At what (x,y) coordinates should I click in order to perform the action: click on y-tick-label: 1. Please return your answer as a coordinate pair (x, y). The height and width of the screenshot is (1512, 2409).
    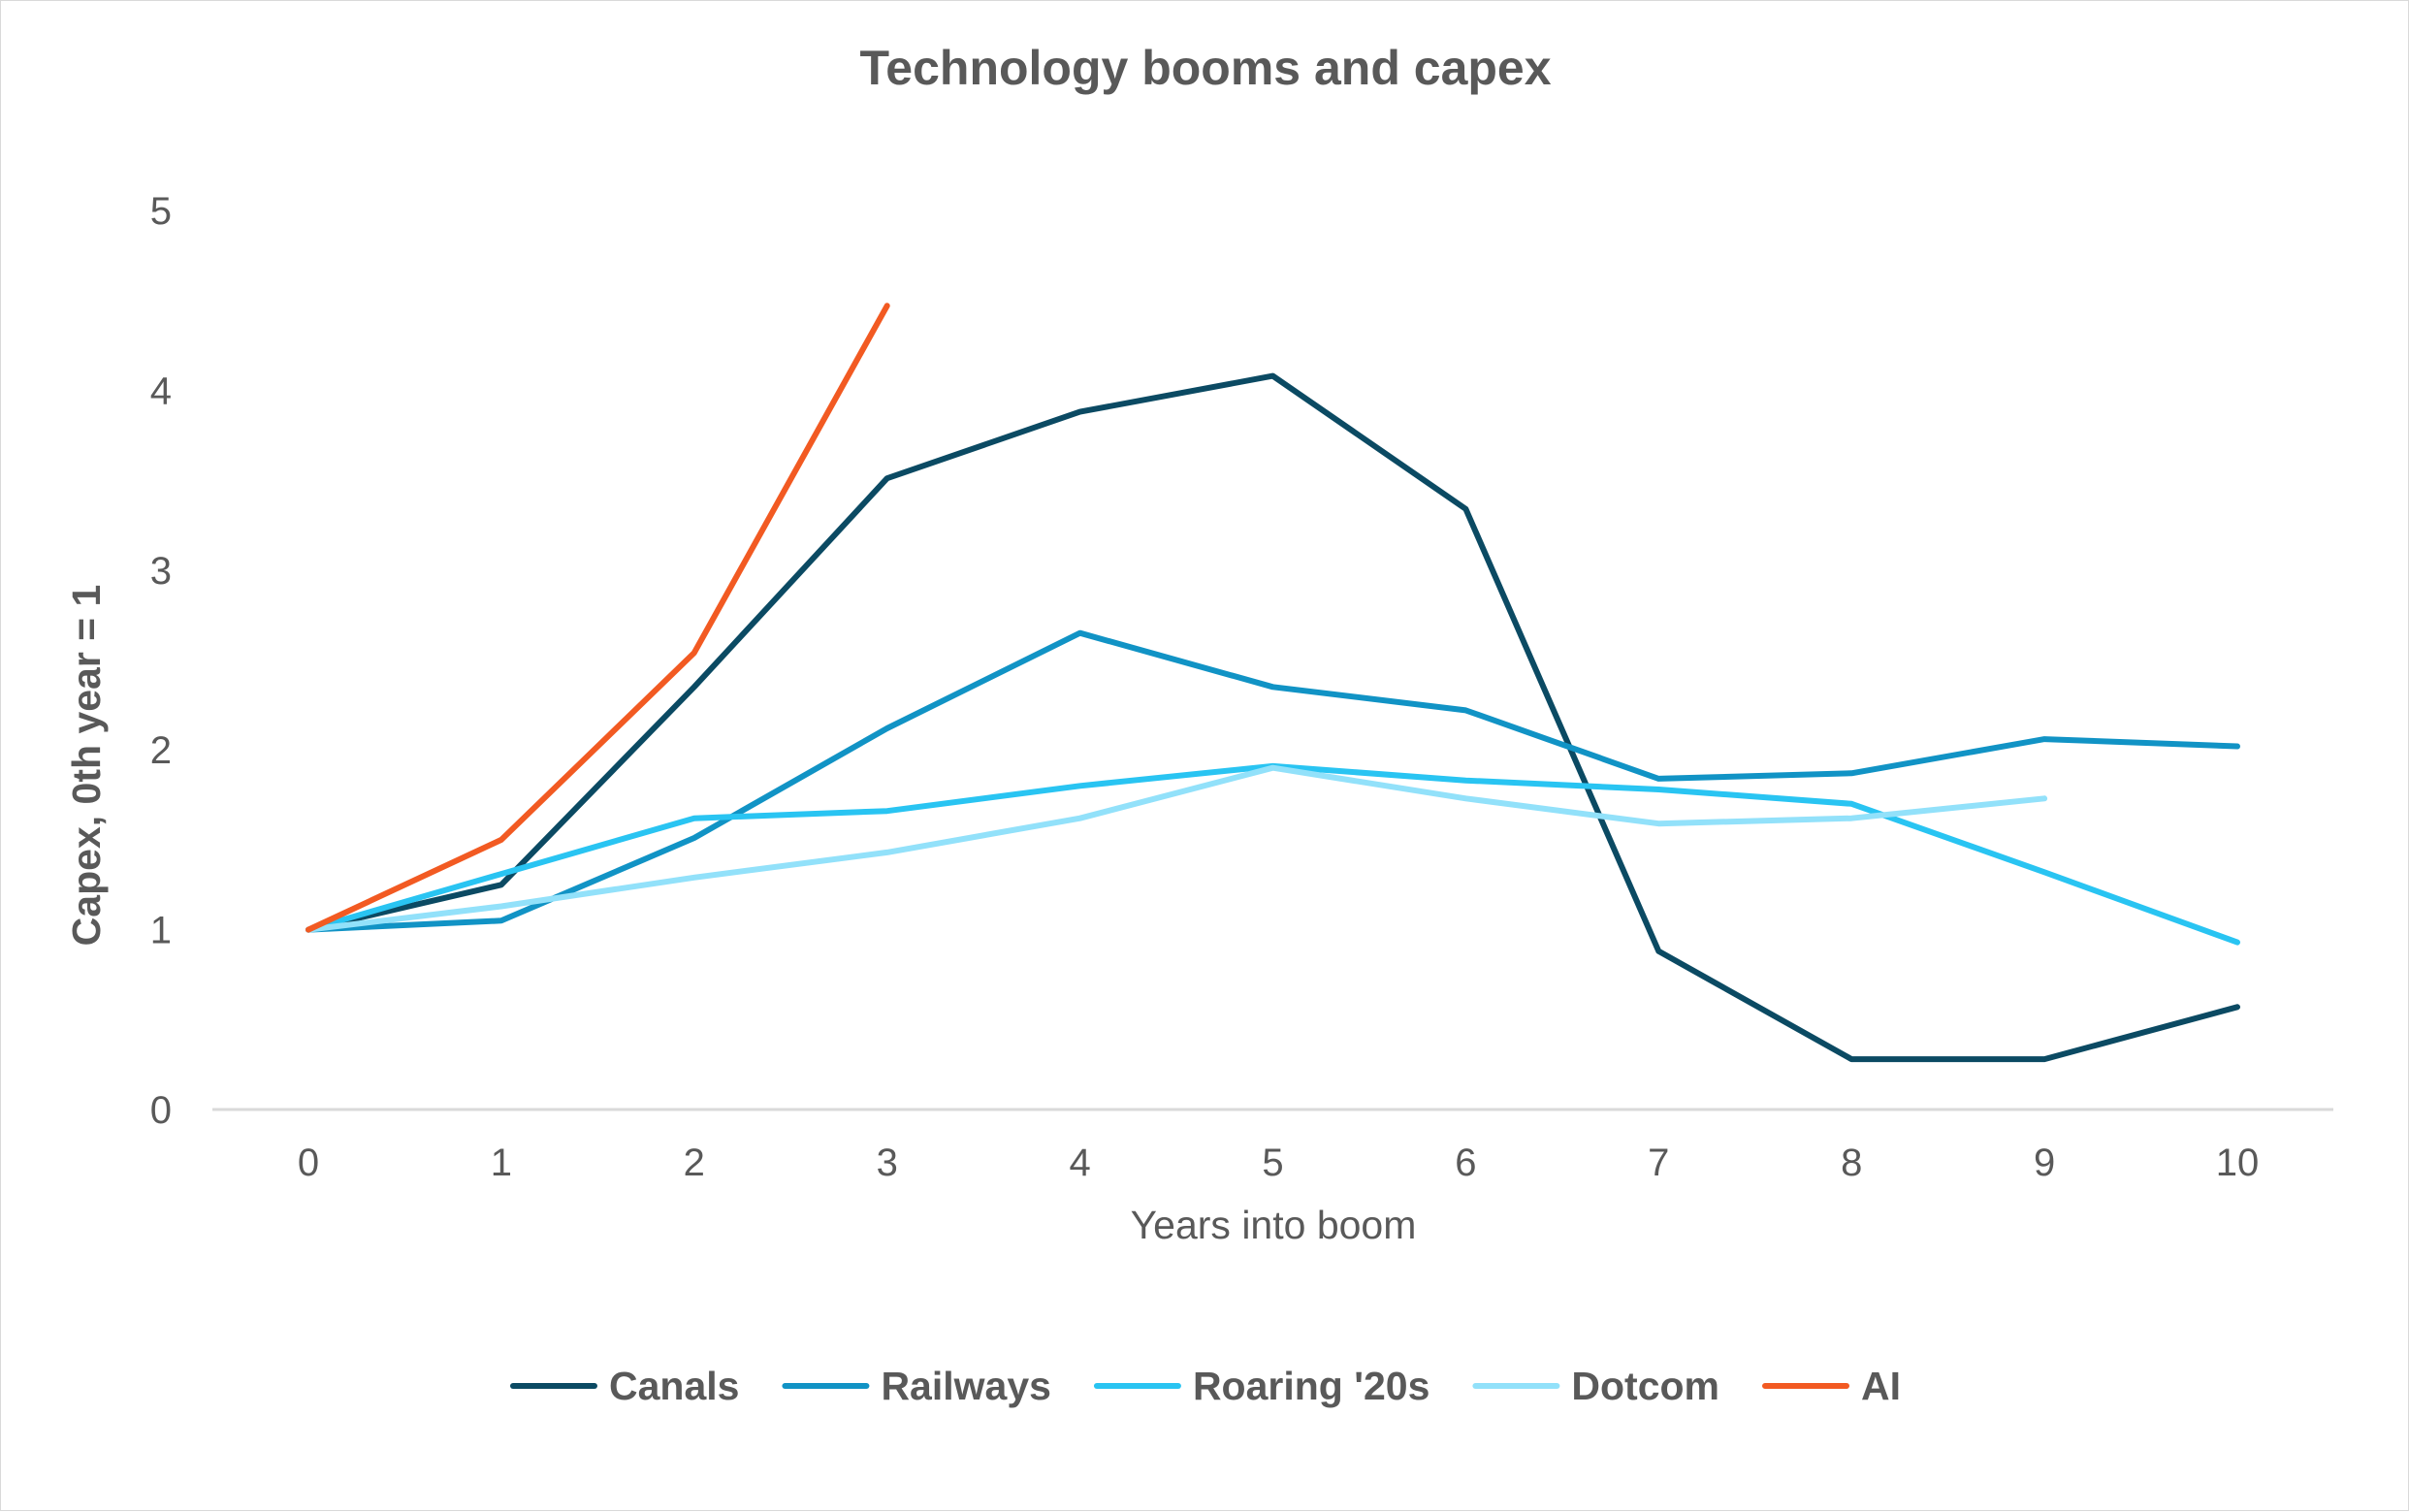
    Looking at the image, I should click on (161, 931).